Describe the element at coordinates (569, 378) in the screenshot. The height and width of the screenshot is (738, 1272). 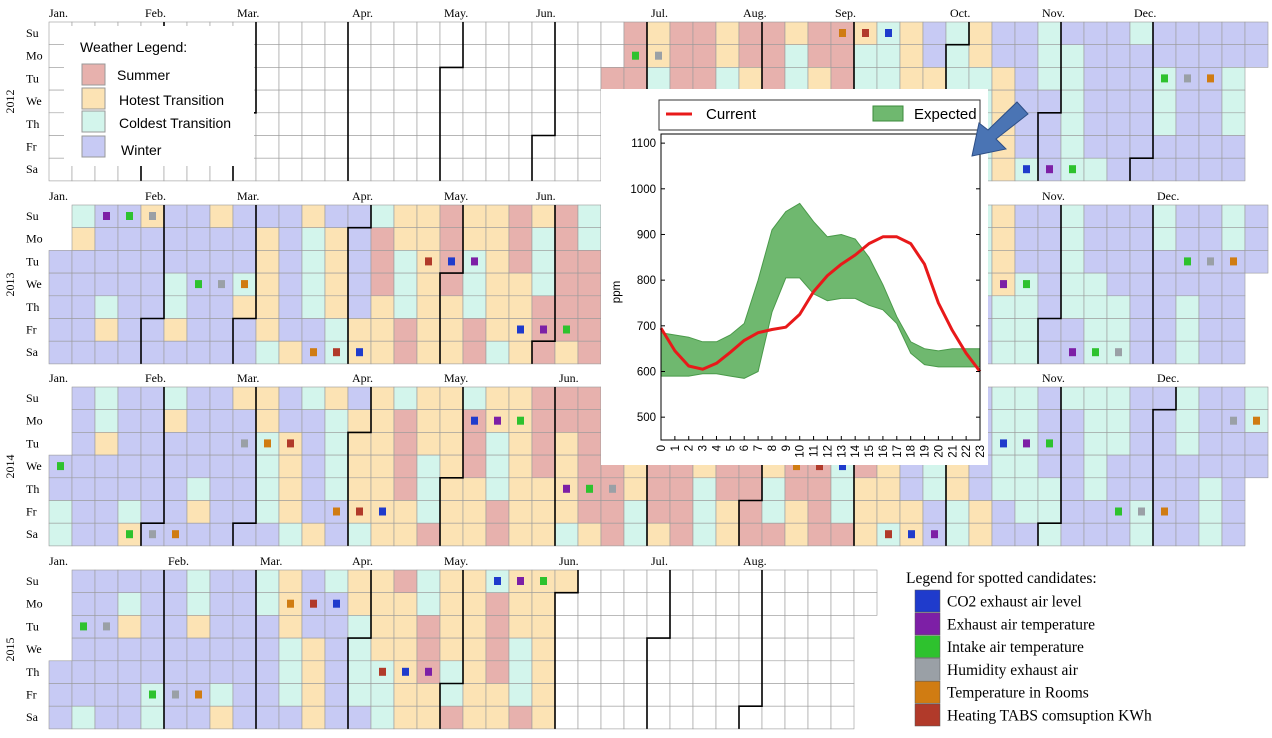
I see `month-label: Jun.` at that location.